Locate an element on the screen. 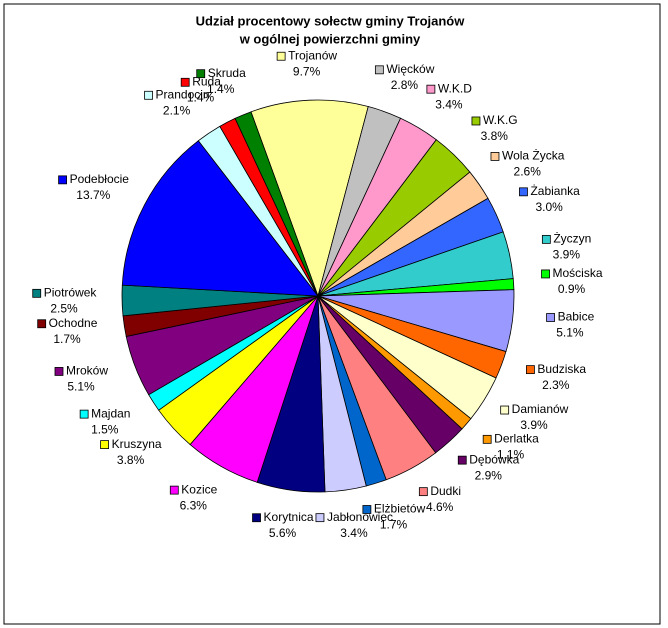  slice-label: W.K.D is located at coordinates (455, 88).